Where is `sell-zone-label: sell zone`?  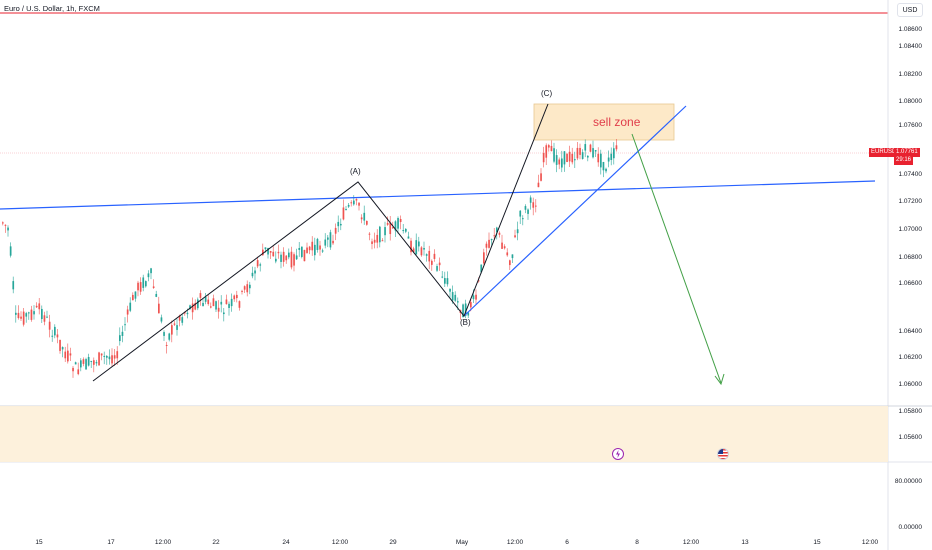
sell-zone-label: sell zone is located at coordinates (617, 122).